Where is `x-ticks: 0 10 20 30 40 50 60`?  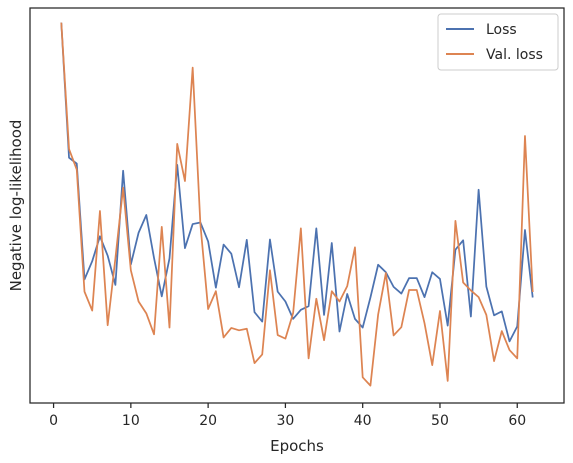
x-ticks: 0 10 20 30 40 50 60 is located at coordinates (287, 416).